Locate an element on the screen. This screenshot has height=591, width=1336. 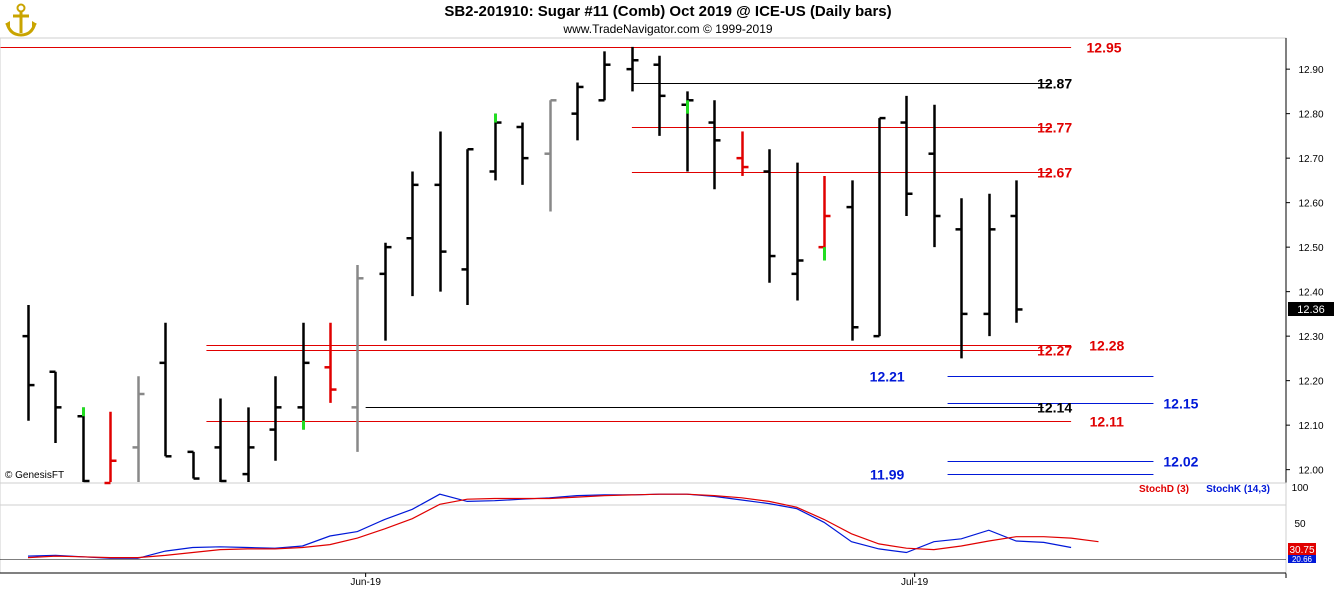
level-label-12.15: 12.15 is located at coordinates (1180, 404).